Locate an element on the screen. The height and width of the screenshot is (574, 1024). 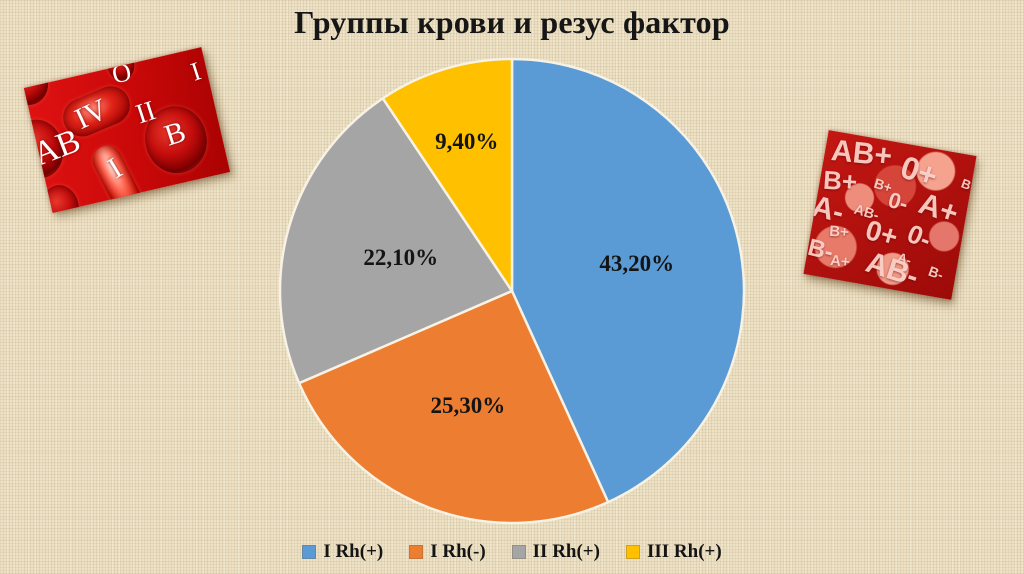
blood-cells-photo: AB IV O II B I I is located at coordinates (127, 130).